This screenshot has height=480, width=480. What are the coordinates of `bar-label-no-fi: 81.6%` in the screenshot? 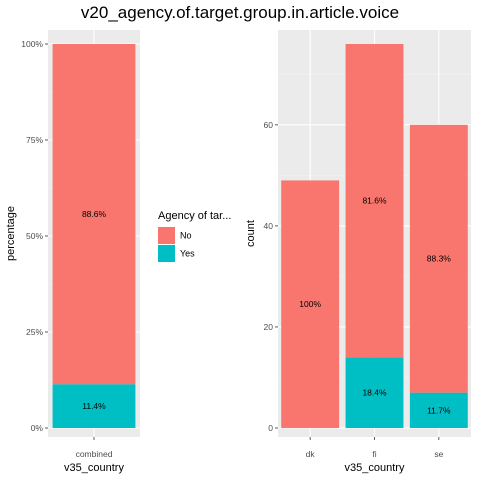 It's located at (374, 201).